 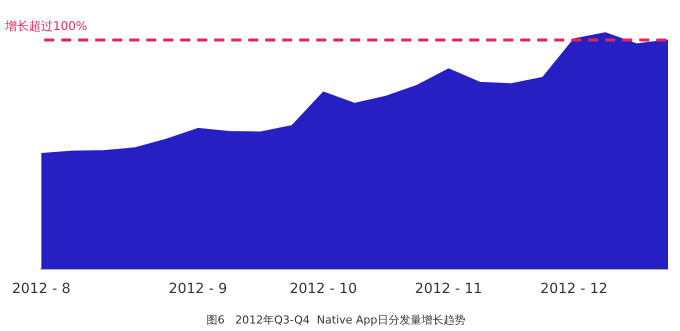 I want to click on ref-line-label: 增长超过100%, so click(x=46, y=26).